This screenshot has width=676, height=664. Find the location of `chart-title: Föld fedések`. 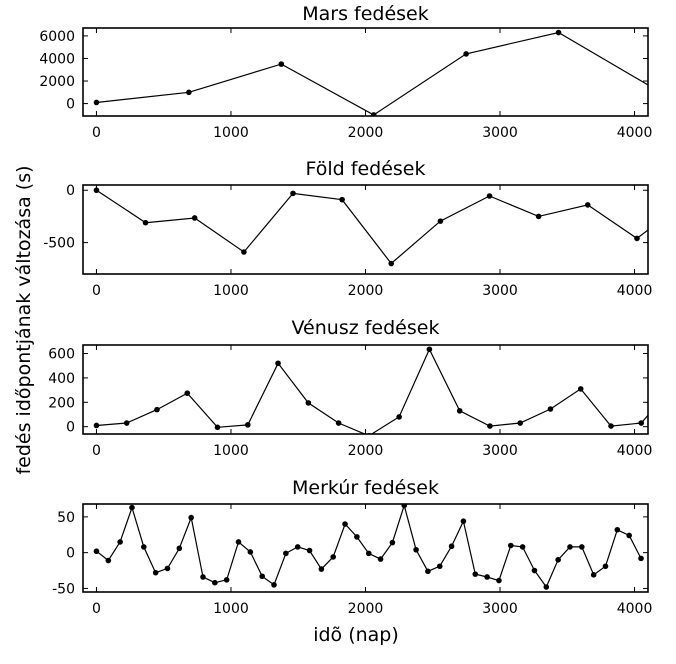

chart-title: Föld fedések is located at coordinates (366, 169).